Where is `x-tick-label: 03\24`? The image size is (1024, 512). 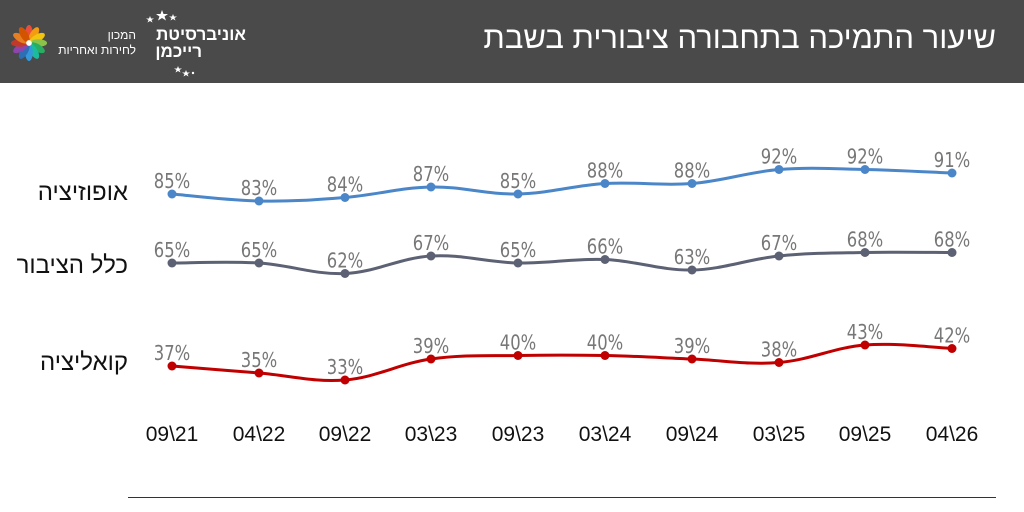 x-tick-label: 03\24 is located at coordinates (605, 434).